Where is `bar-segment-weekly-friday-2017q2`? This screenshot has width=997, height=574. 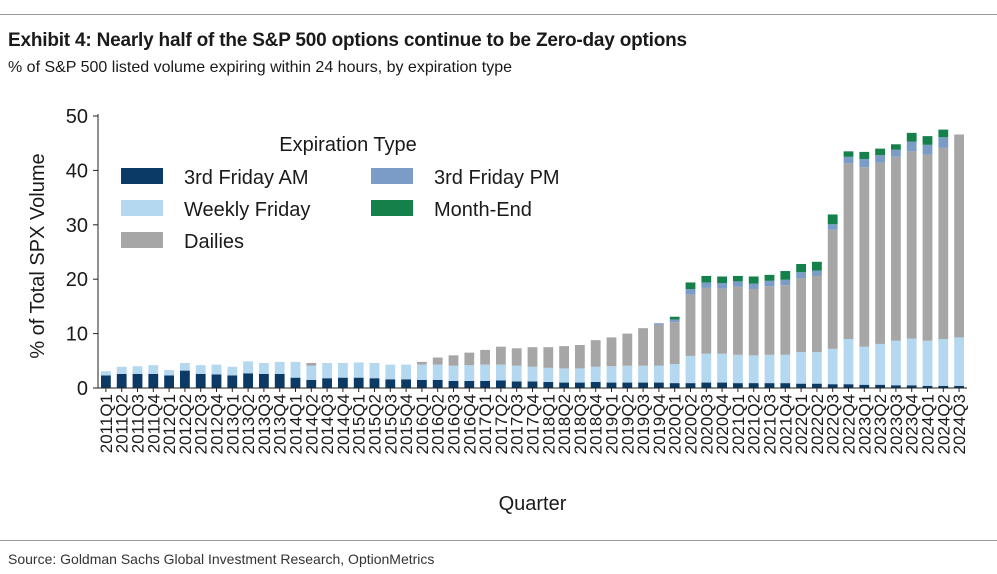
bar-segment-weekly-friday-2017q2 is located at coordinates (501, 372).